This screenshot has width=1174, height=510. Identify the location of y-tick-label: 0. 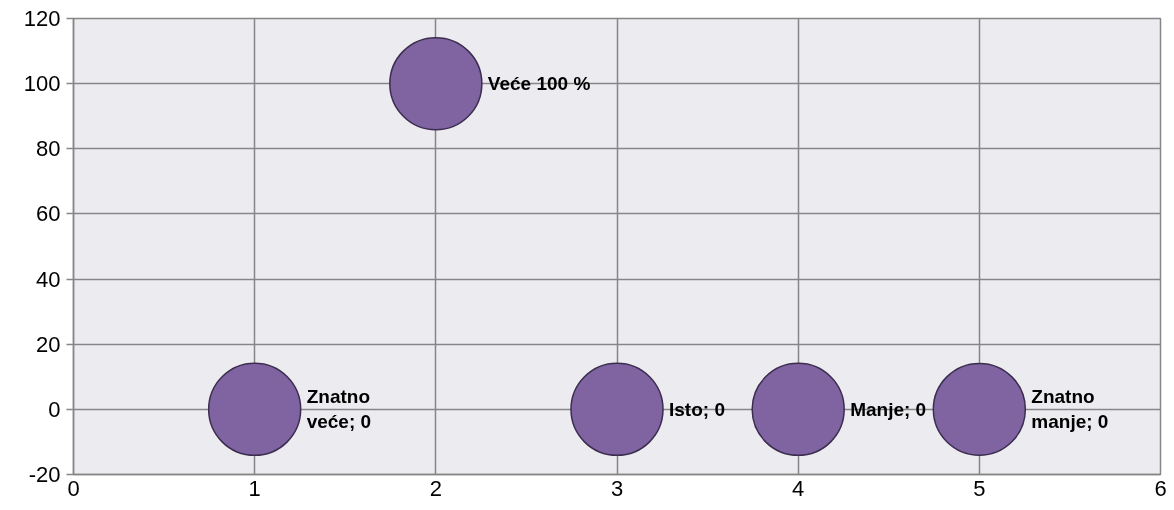
(54, 409).